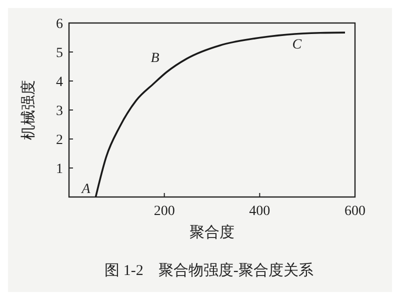 Image resolution: width=400 pixels, height=300 pixels. I want to click on annotation: B, so click(155, 58).